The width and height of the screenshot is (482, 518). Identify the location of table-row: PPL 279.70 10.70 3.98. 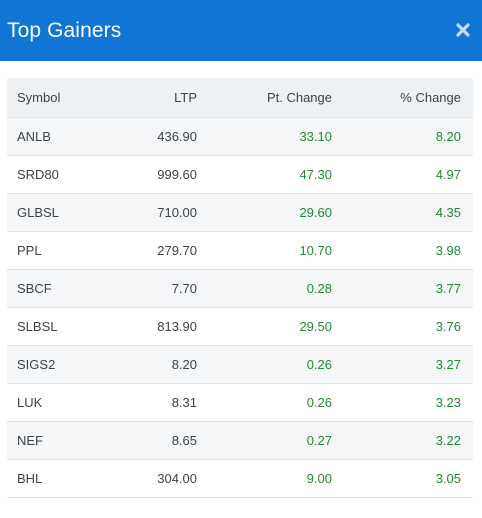
(240, 250).